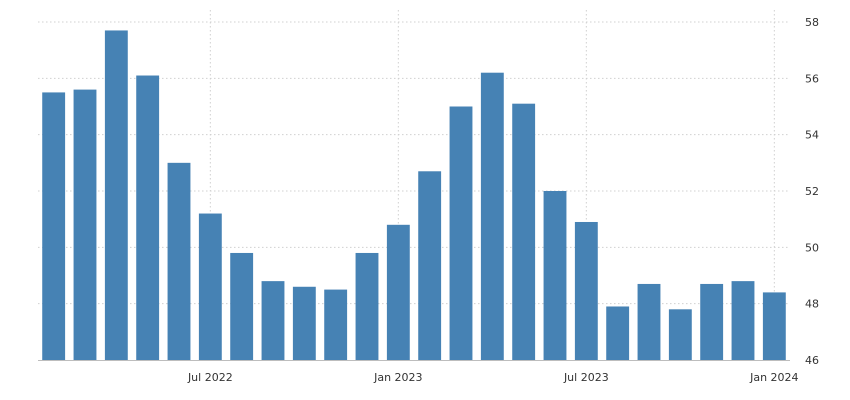 This screenshot has width=850, height=400. Describe the element at coordinates (586, 377) in the screenshot. I see `x-tick-label: Jul 2023` at that location.